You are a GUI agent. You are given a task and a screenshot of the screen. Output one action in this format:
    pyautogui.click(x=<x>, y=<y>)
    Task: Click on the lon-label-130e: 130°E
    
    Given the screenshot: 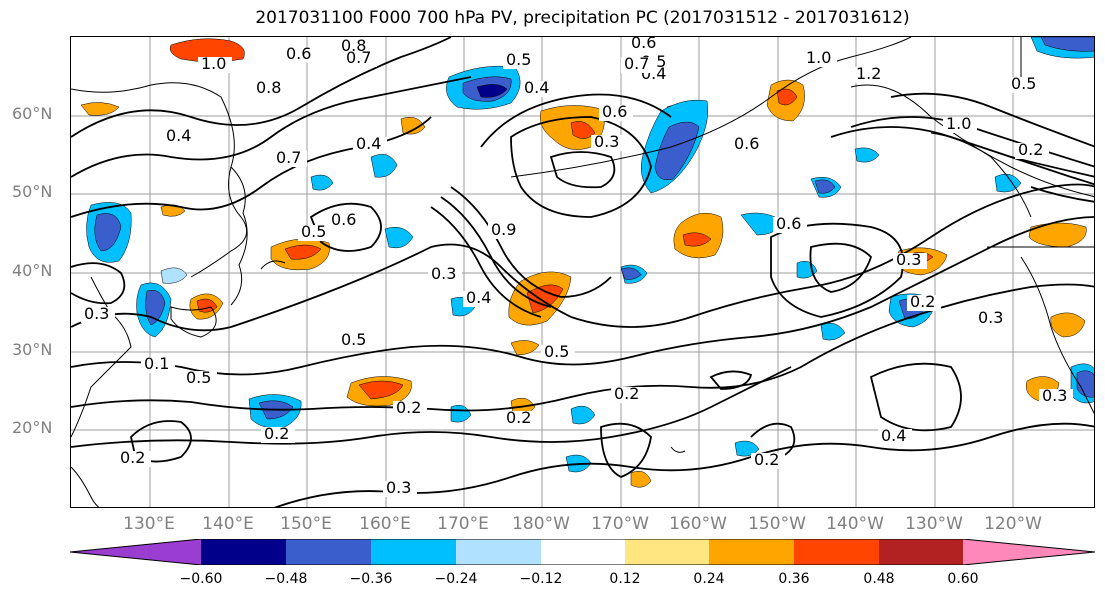 What is the action you would take?
    pyautogui.click(x=149, y=524)
    